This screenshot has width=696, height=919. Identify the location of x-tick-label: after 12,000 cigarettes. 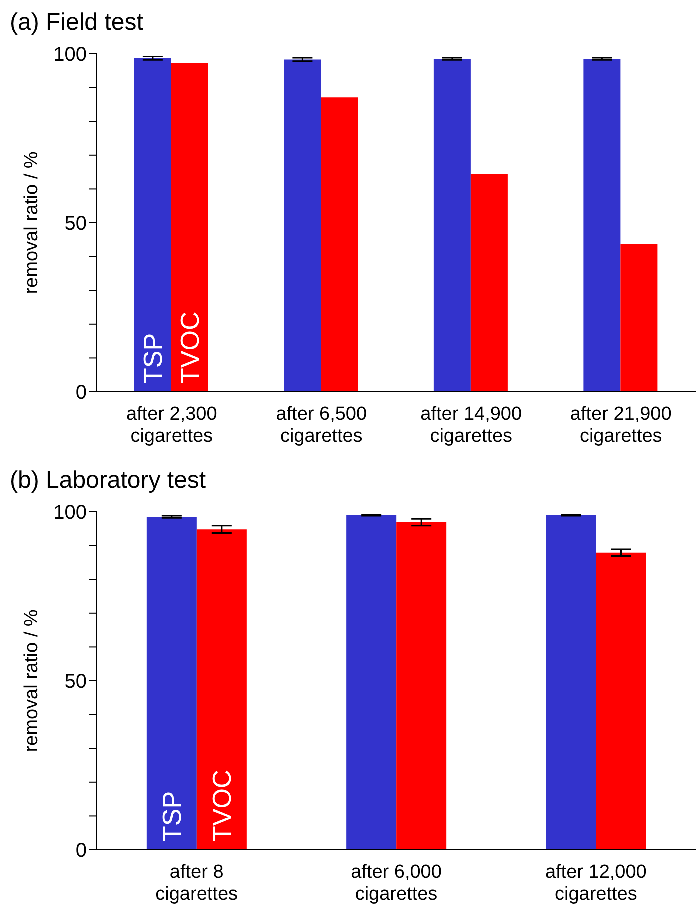
(596, 883).